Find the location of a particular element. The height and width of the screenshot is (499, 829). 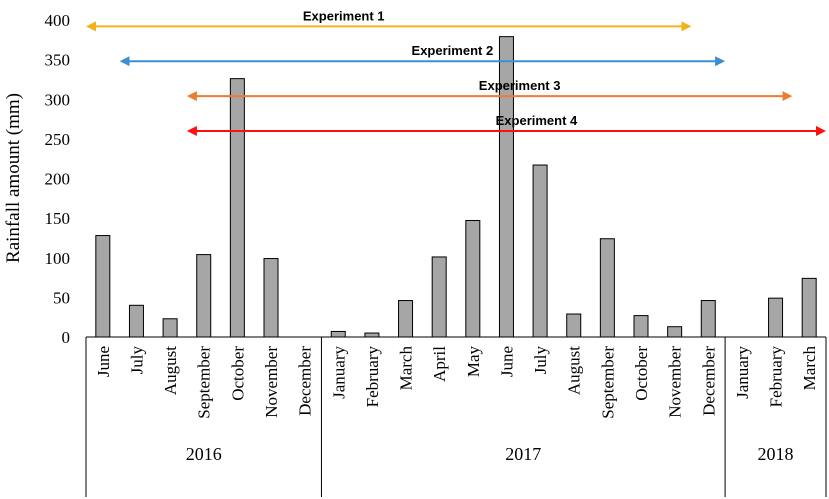

year-label: 2017 is located at coordinates (523, 454).